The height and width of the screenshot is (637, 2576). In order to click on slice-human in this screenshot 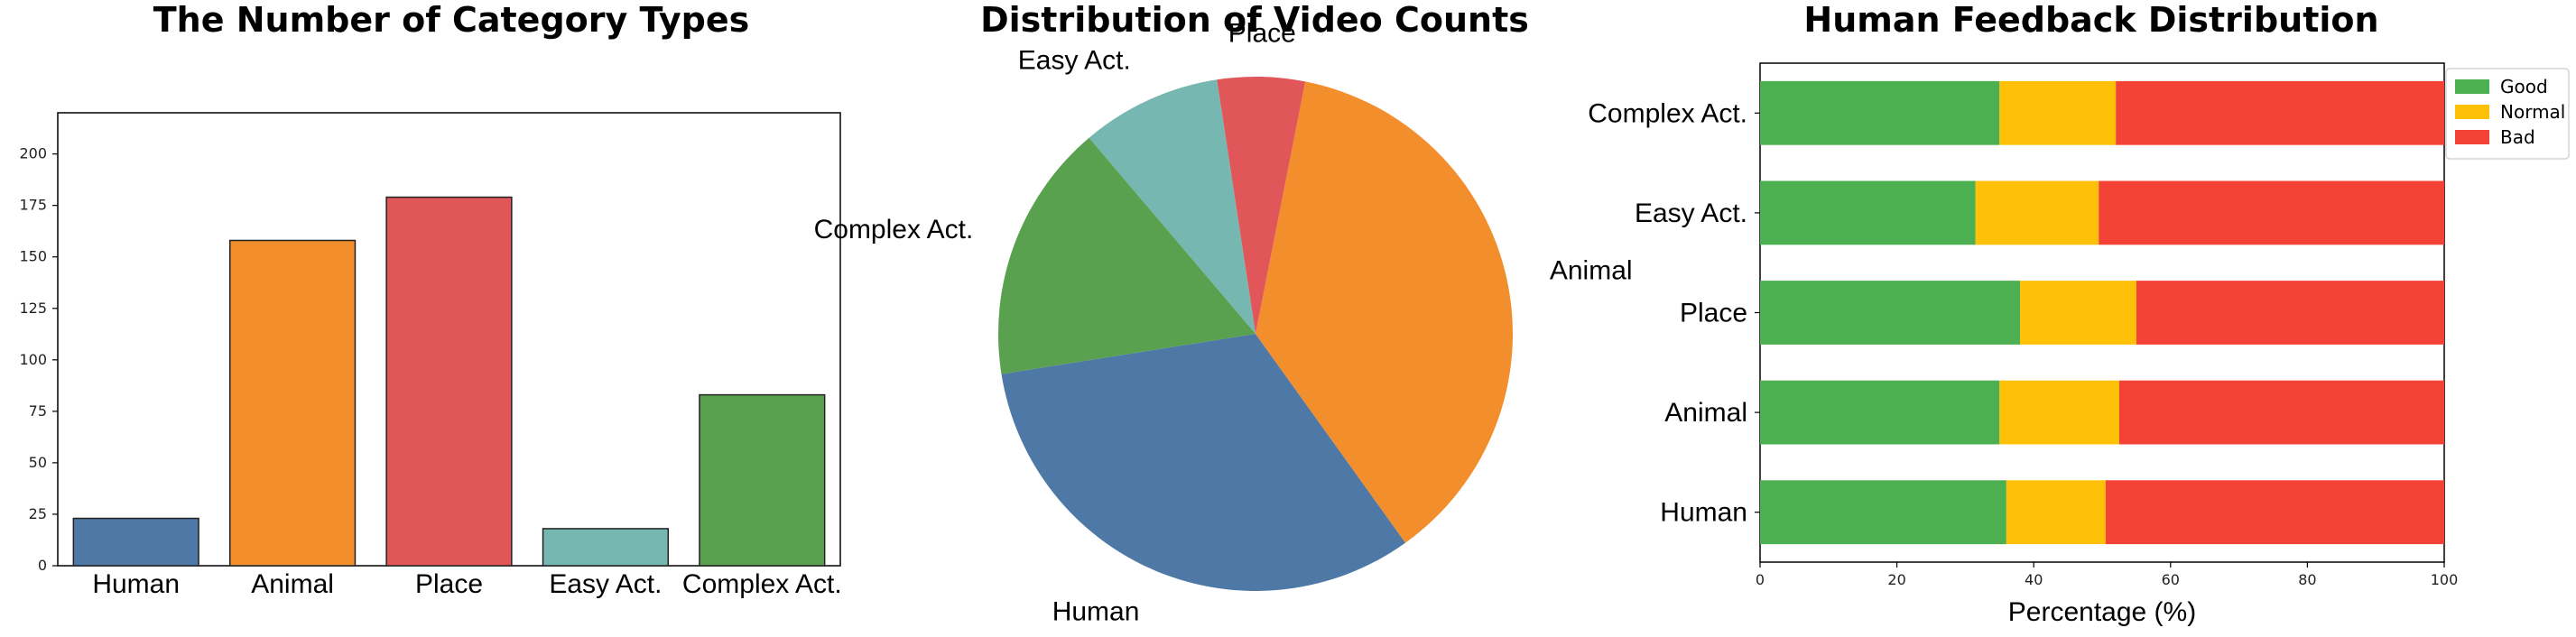, I will do `click(1203, 463)`.